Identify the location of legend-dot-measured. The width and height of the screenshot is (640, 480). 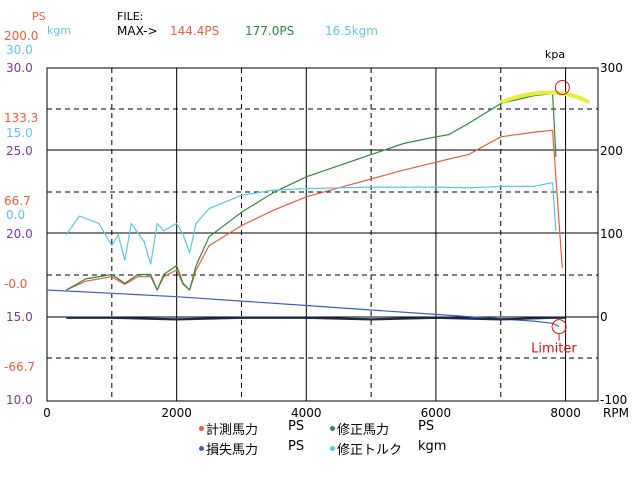
(201, 428).